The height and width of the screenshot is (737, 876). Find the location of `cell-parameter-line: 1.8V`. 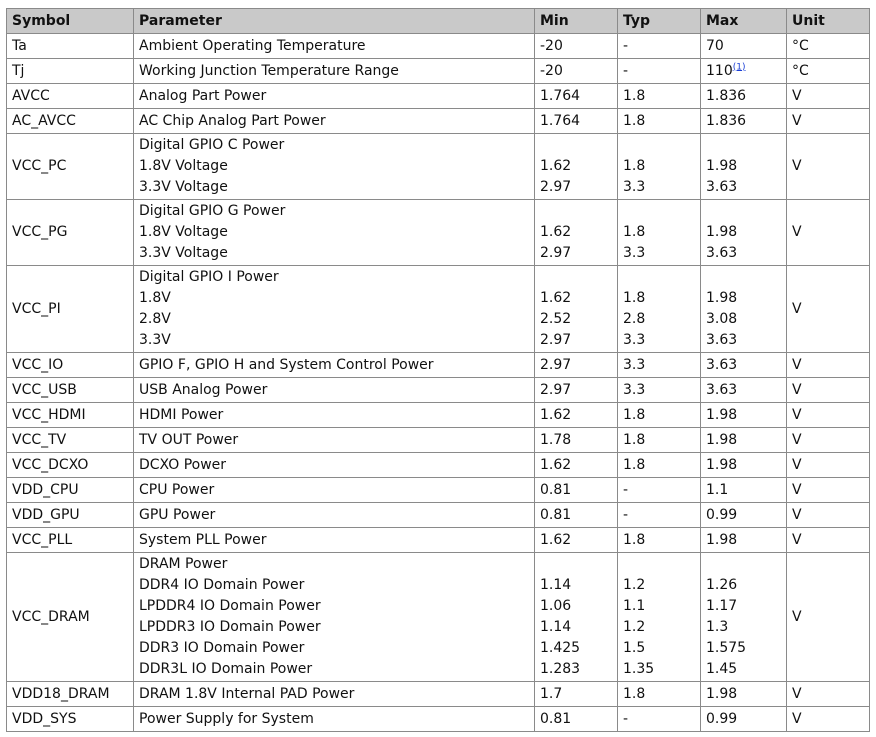

cell-parameter-line: 1.8V is located at coordinates (155, 298).